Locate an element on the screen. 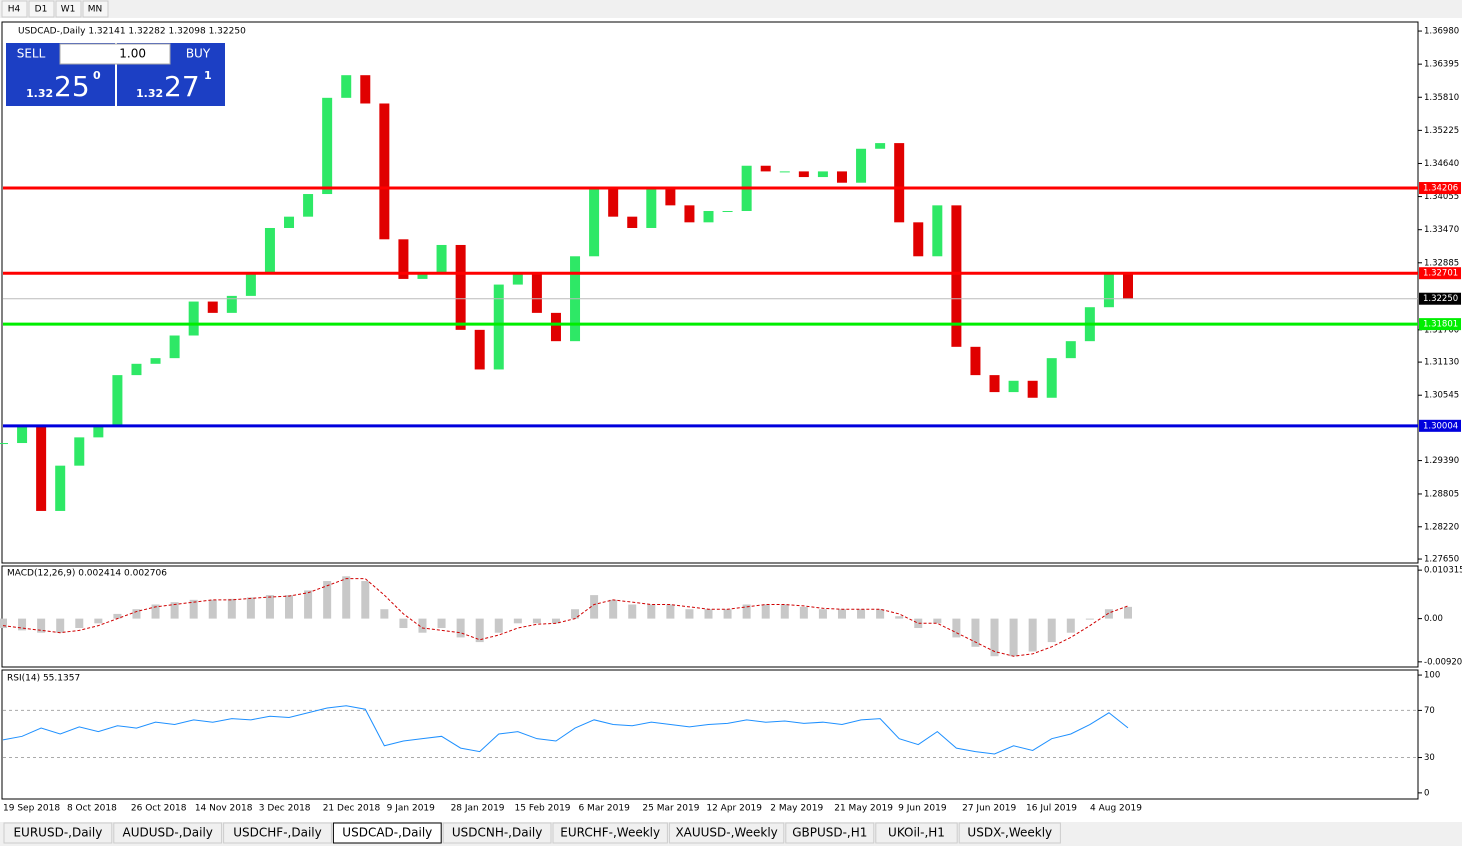 The height and width of the screenshot is (850, 1462). rsi-title: RSI(14) 55.1357 is located at coordinates (43, 679).